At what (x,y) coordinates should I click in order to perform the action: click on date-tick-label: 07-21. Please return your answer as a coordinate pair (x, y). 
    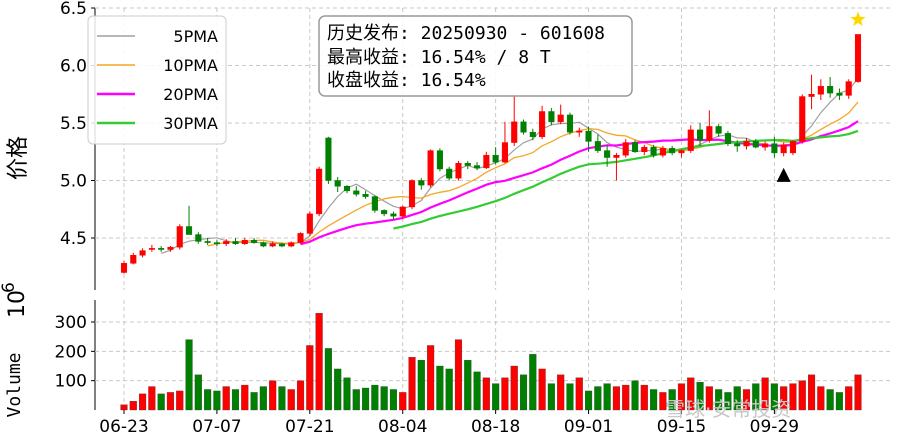
    Looking at the image, I should click on (309, 426).